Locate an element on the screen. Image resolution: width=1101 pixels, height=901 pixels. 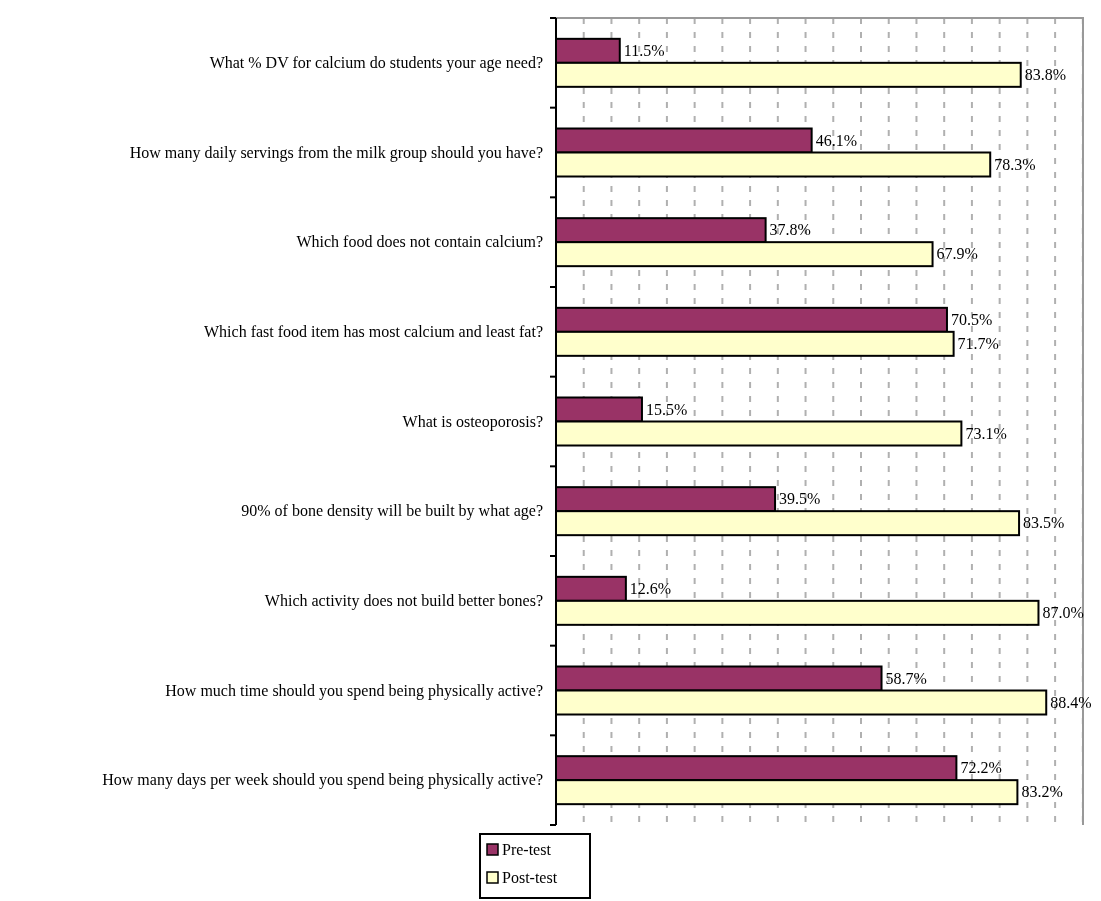
data-label: 37.8% is located at coordinates (790, 230).